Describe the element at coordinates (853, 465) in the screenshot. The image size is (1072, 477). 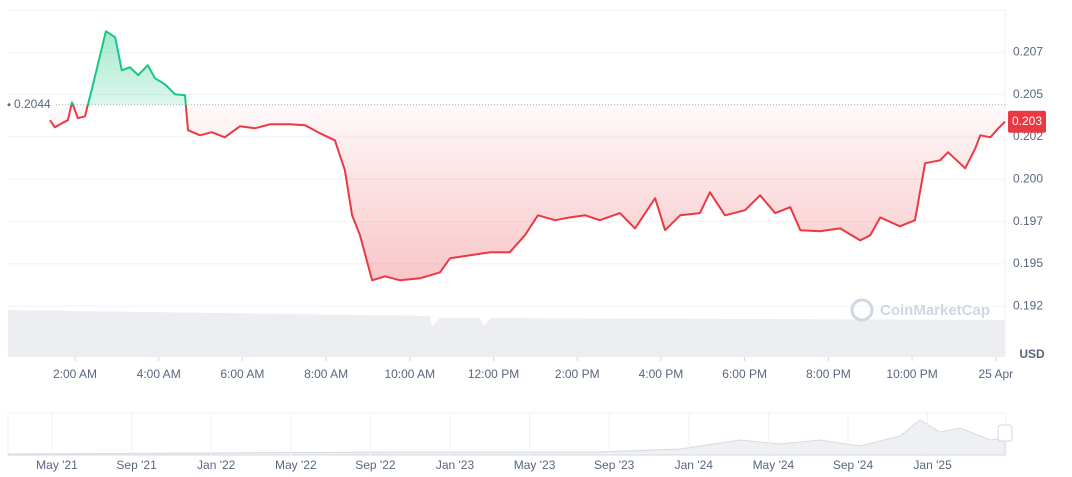
I see `navigator-label: Sep '24` at that location.